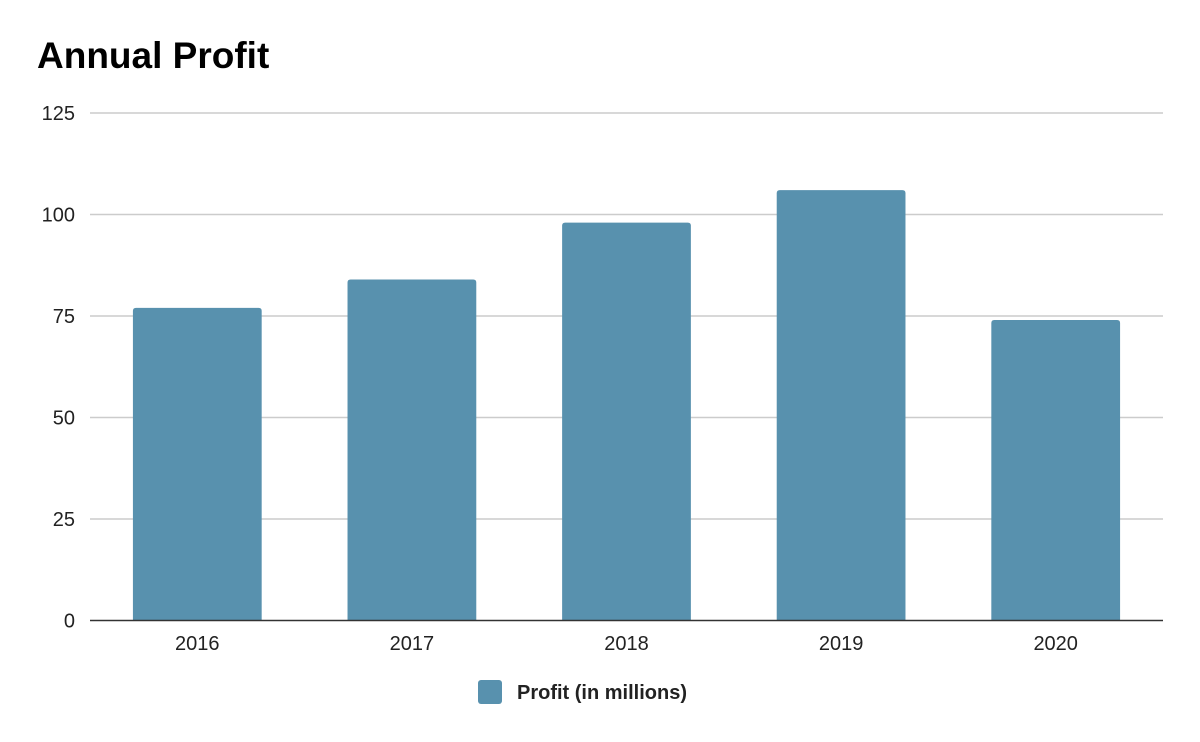  I want to click on legend-swatch, so click(490, 692).